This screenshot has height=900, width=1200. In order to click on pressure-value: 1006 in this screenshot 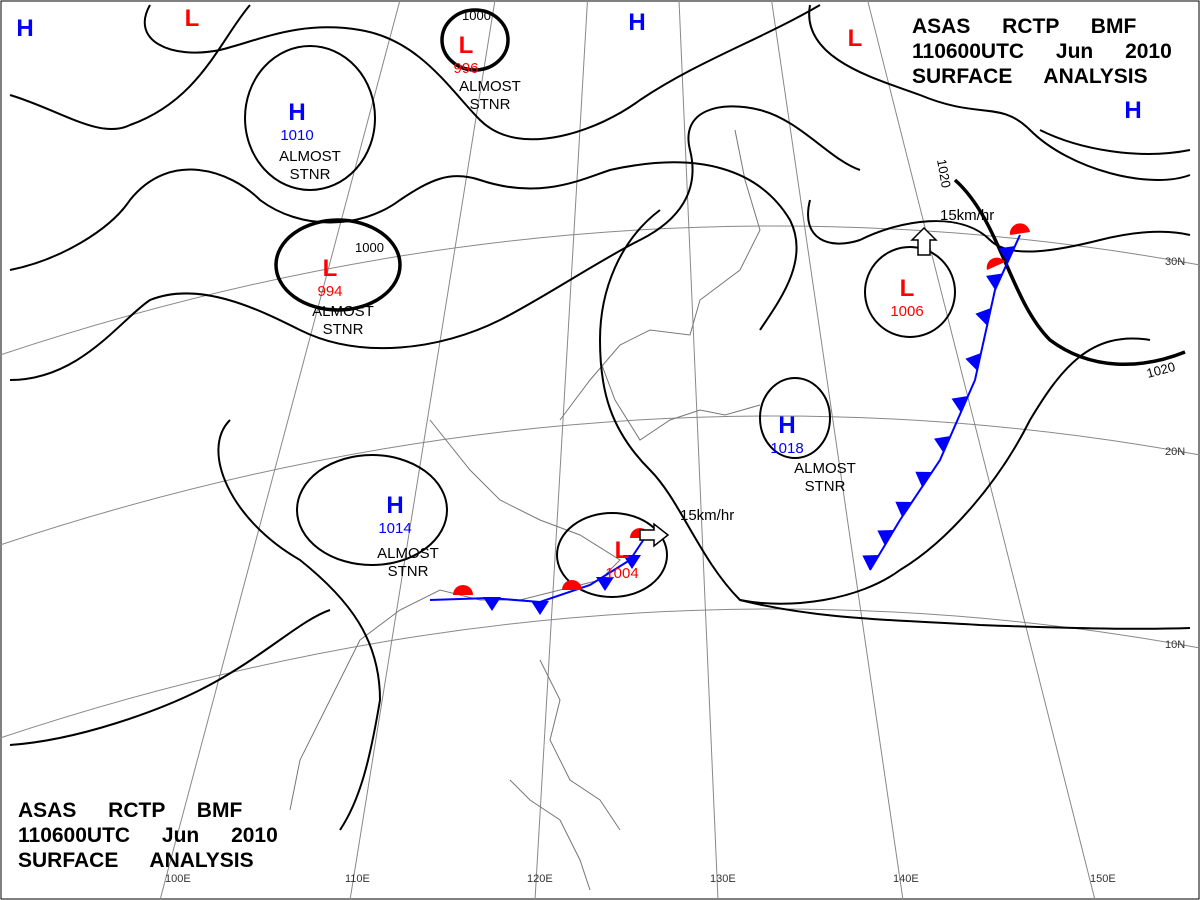, I will do `click(906, 311)`.